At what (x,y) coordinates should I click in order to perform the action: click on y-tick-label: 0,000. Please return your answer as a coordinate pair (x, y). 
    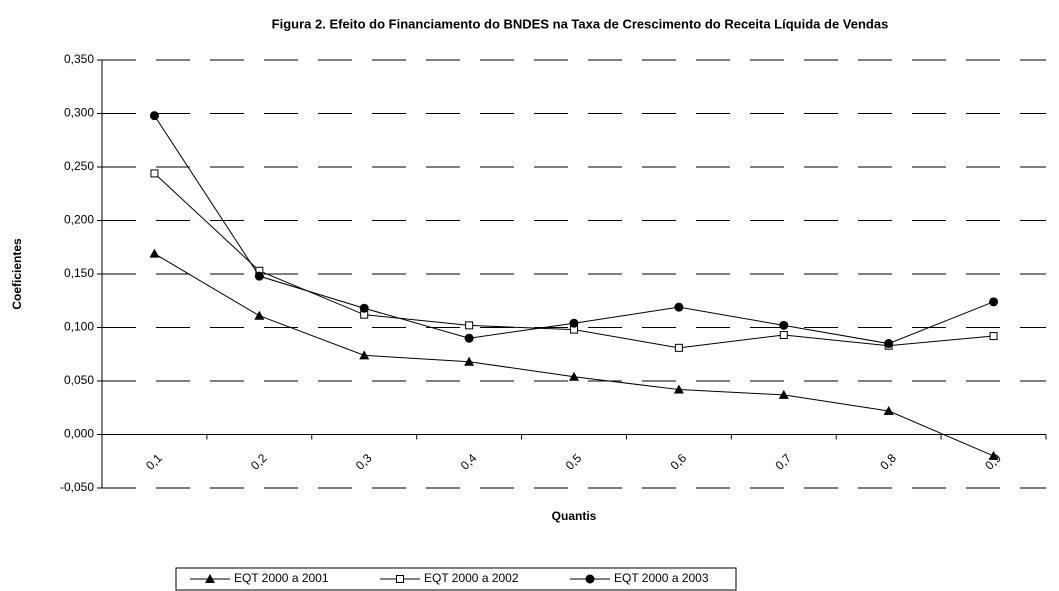
    Looking at the image, I should click on (79, 434).